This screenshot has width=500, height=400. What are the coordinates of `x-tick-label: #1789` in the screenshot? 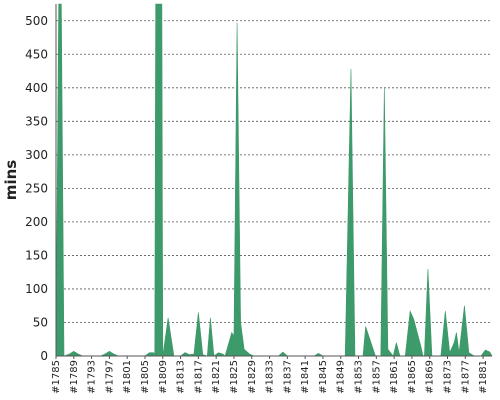 It's located at (74, 377).